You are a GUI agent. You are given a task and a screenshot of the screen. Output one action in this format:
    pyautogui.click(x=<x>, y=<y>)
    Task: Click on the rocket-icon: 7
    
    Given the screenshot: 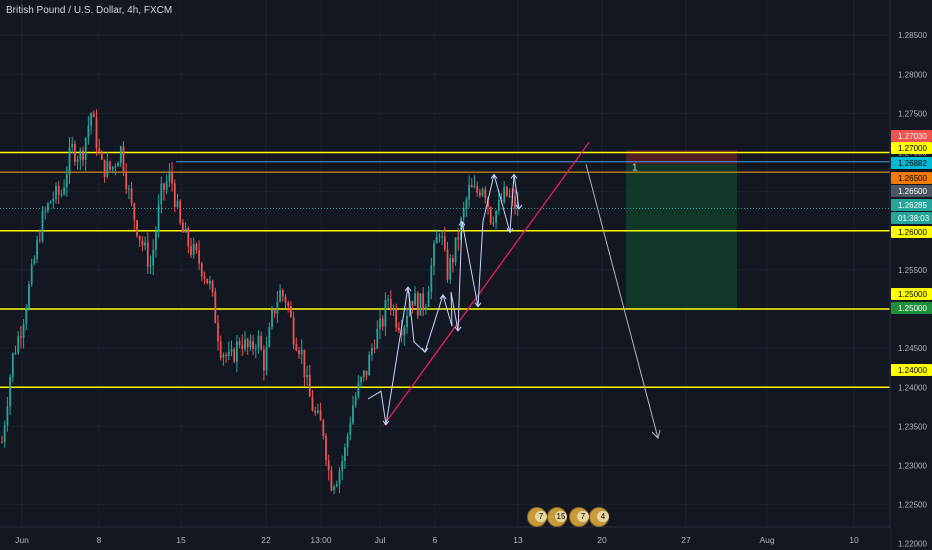 What is the action you would take?
    pyautogui.click(x=537, y=517)
    